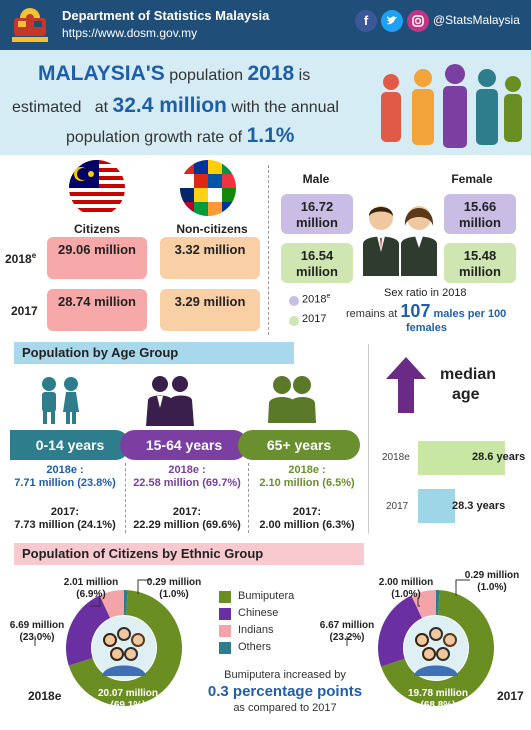 This screenshot has height=730, width=531. Describe the element at coordinates (468, 374) in the screenshot. I see `median-age-title-1: median` at that location.